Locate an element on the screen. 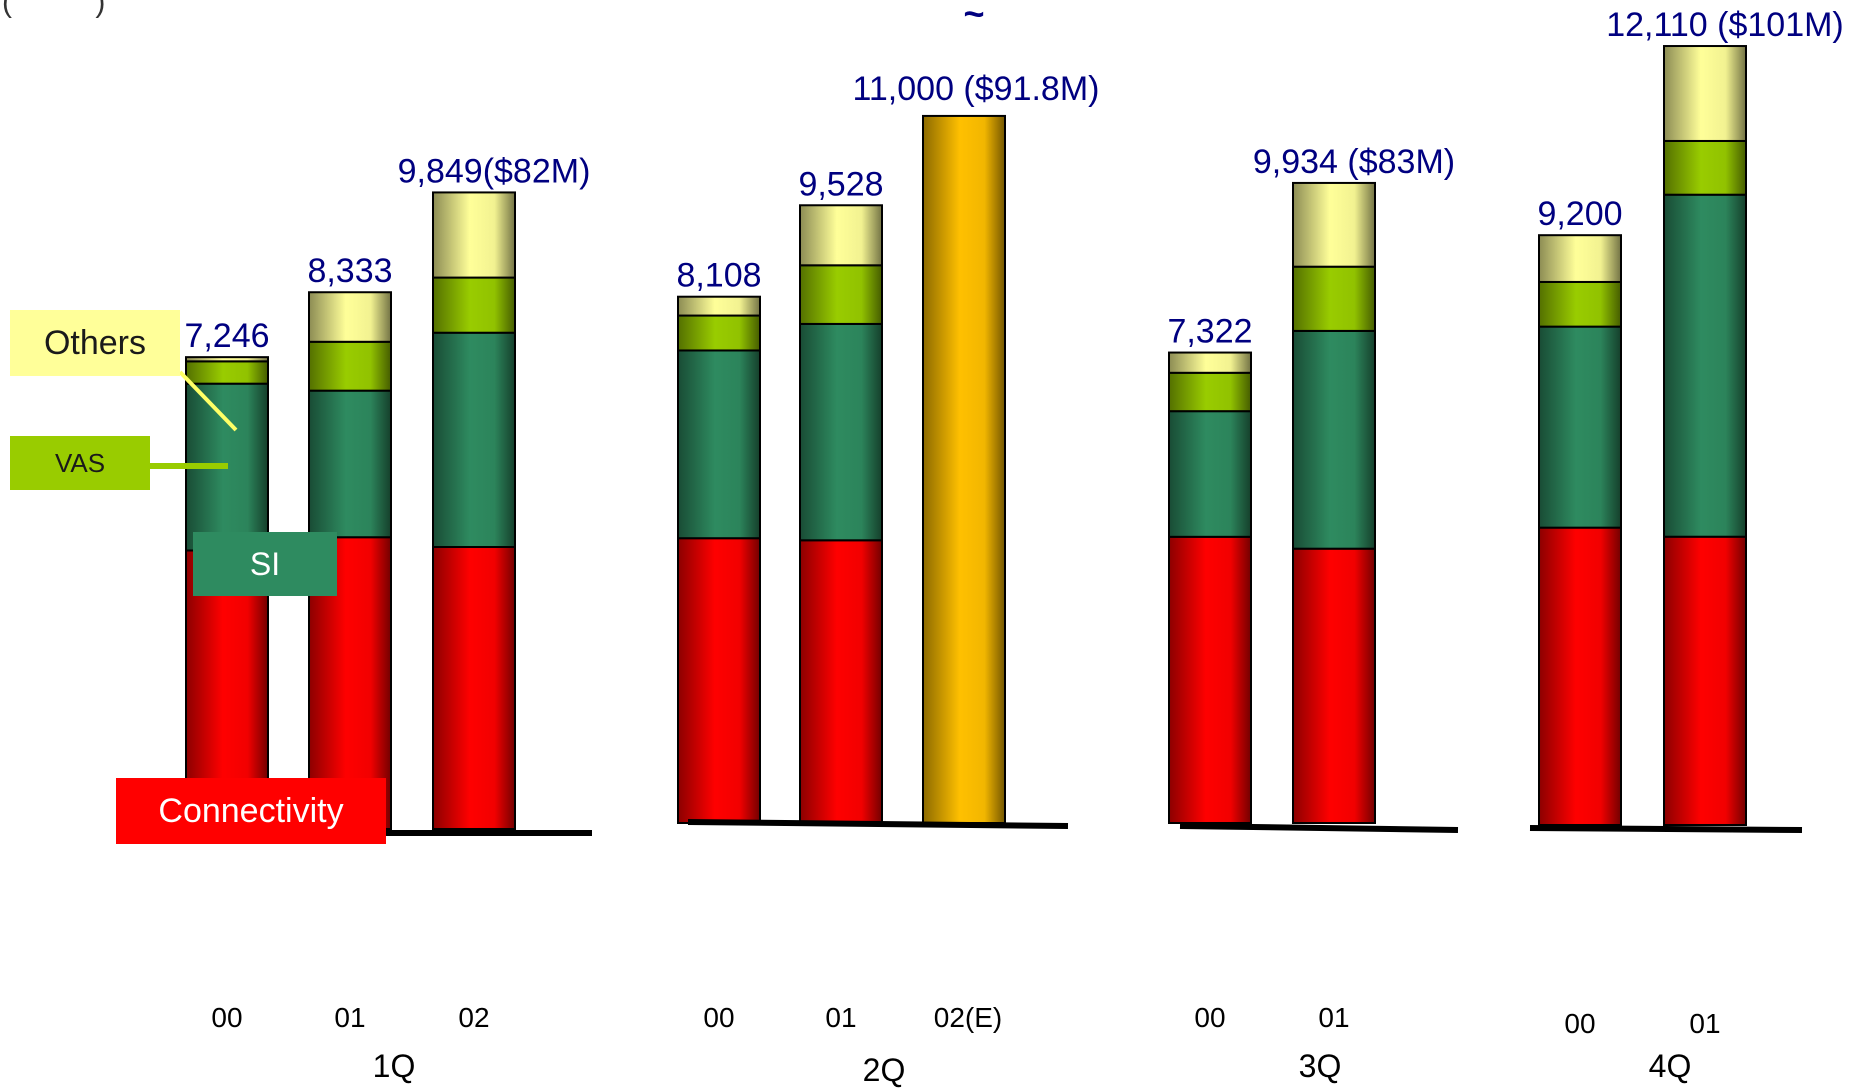 The width and height of the screenshot is (1876, 1089). category-label-1q-00: 00 is located at coordinates (226, 1017).